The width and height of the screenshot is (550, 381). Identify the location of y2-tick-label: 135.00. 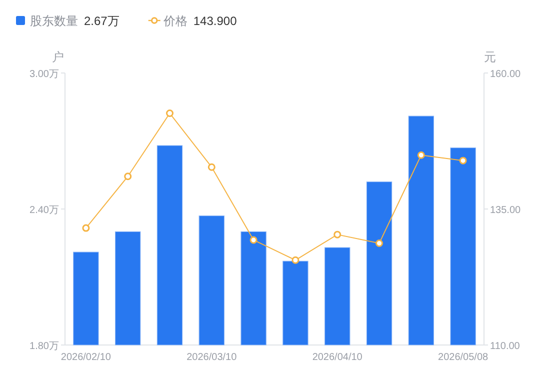
(506, 210).